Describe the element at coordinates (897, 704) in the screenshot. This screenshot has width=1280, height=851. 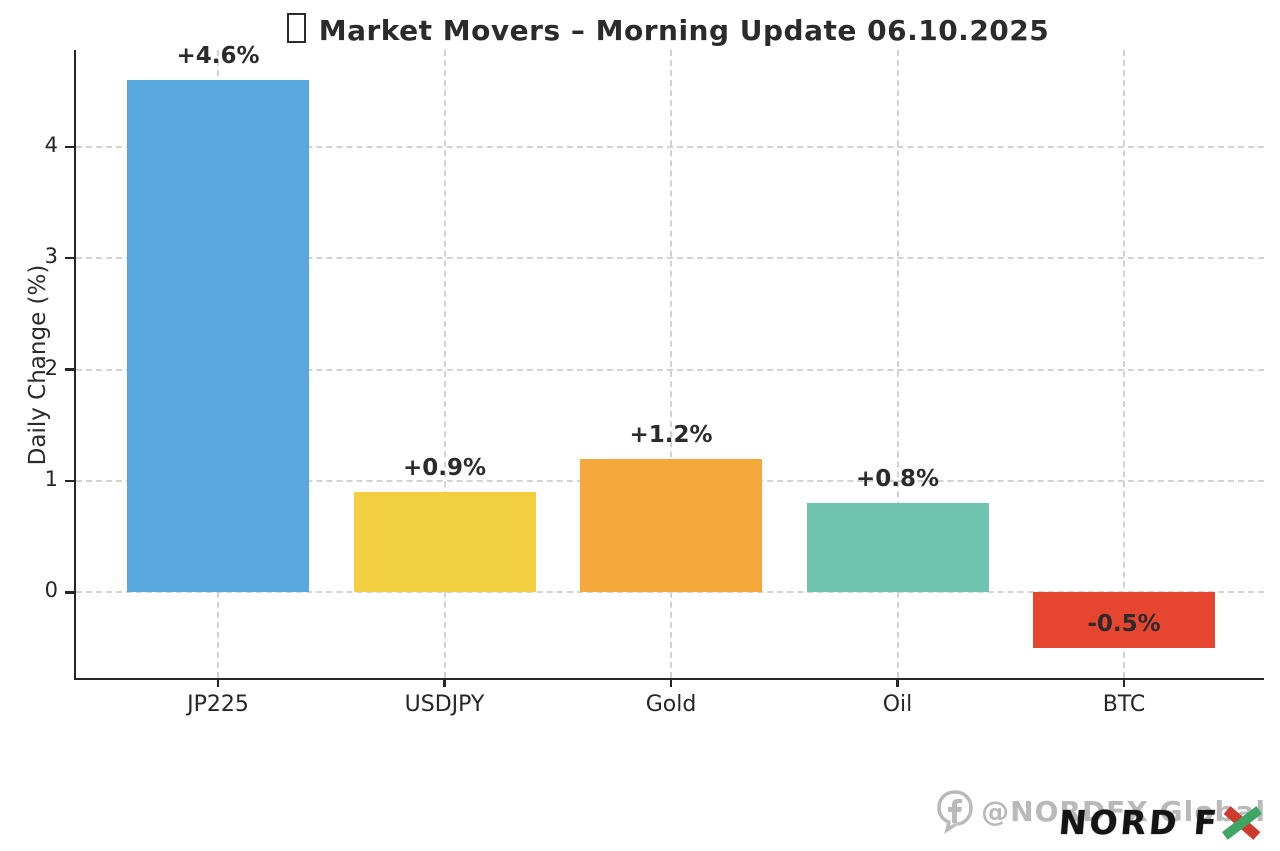
I see `x-tick-label: Oil` at that location.